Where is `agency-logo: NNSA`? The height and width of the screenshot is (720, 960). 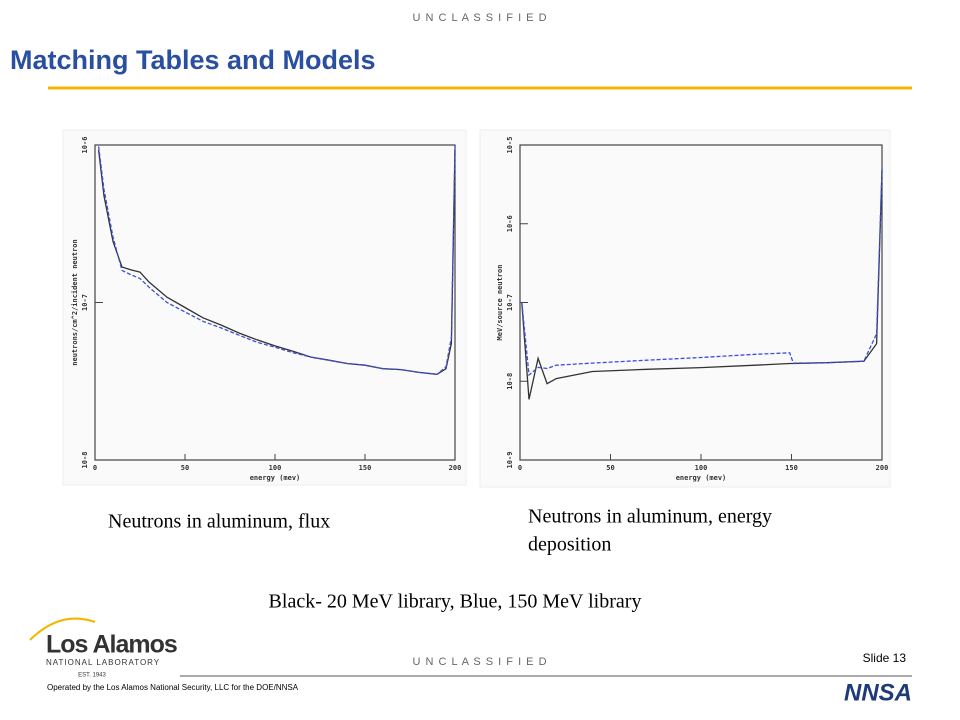
agency-logo: NNSA is located at coordinates (878, 692).